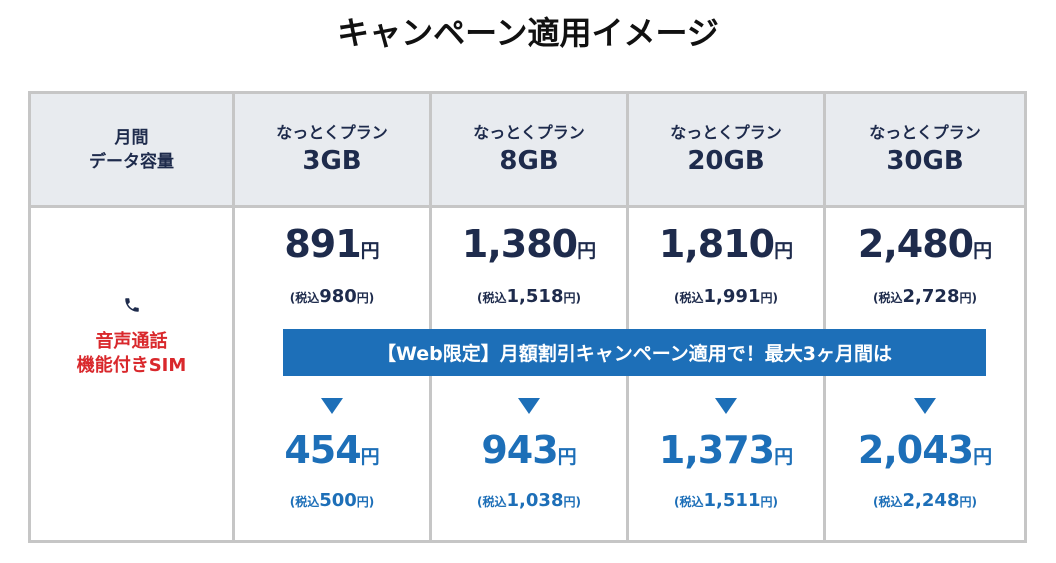 Image resolution: width=1056 pixels, height=563 pixels. What do you see at coordinates (535, 296) in the screenshot?
I see `regular-tax-value: 1,518` at bounding box center [535, 296].